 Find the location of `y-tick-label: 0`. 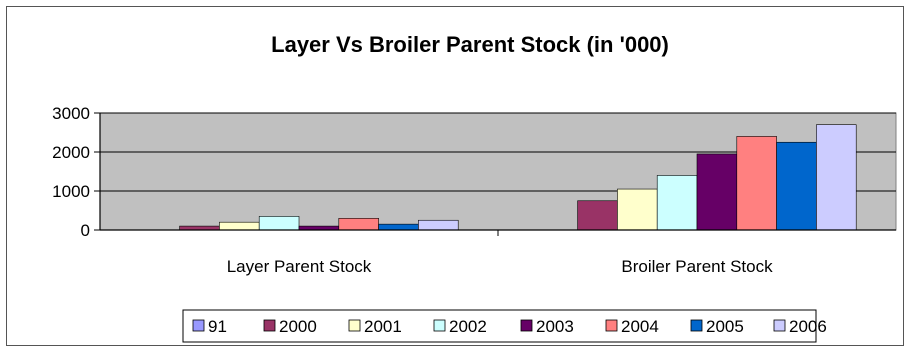

y-tick-label: 0 is located at coordinates (85, 230).